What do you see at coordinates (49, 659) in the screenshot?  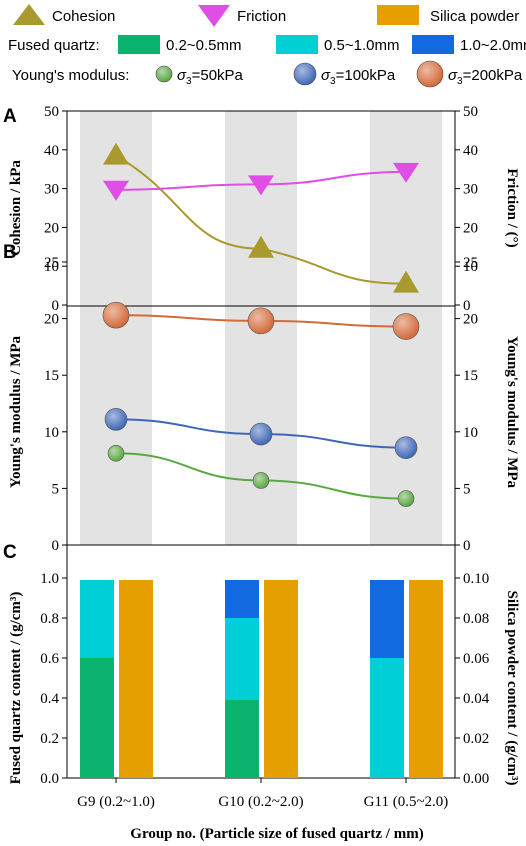 I see `left-tick-label: 0.6` at bounding box center [49, 659].